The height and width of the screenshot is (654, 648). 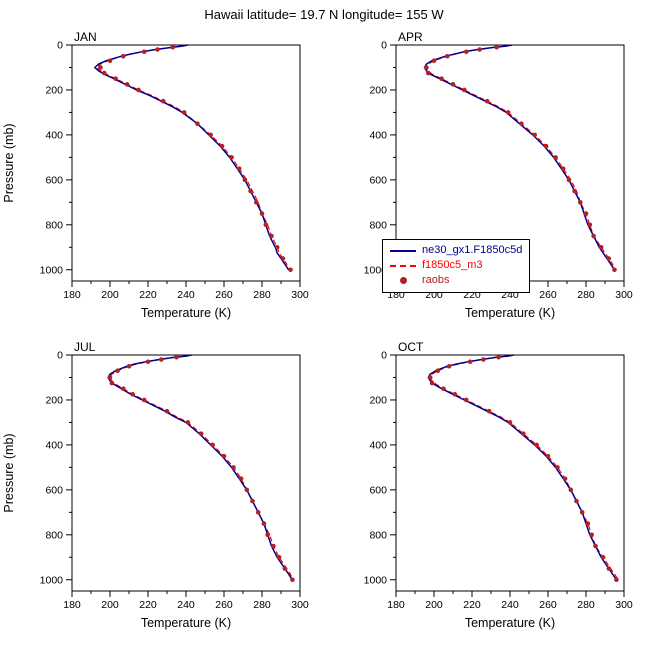 What do you see at coordinates (324, 14) in the screenshot?
I see `chart-title: Hawaii latitude= 19.7 N longitude= 155 W` at bounding box center [324, 14].